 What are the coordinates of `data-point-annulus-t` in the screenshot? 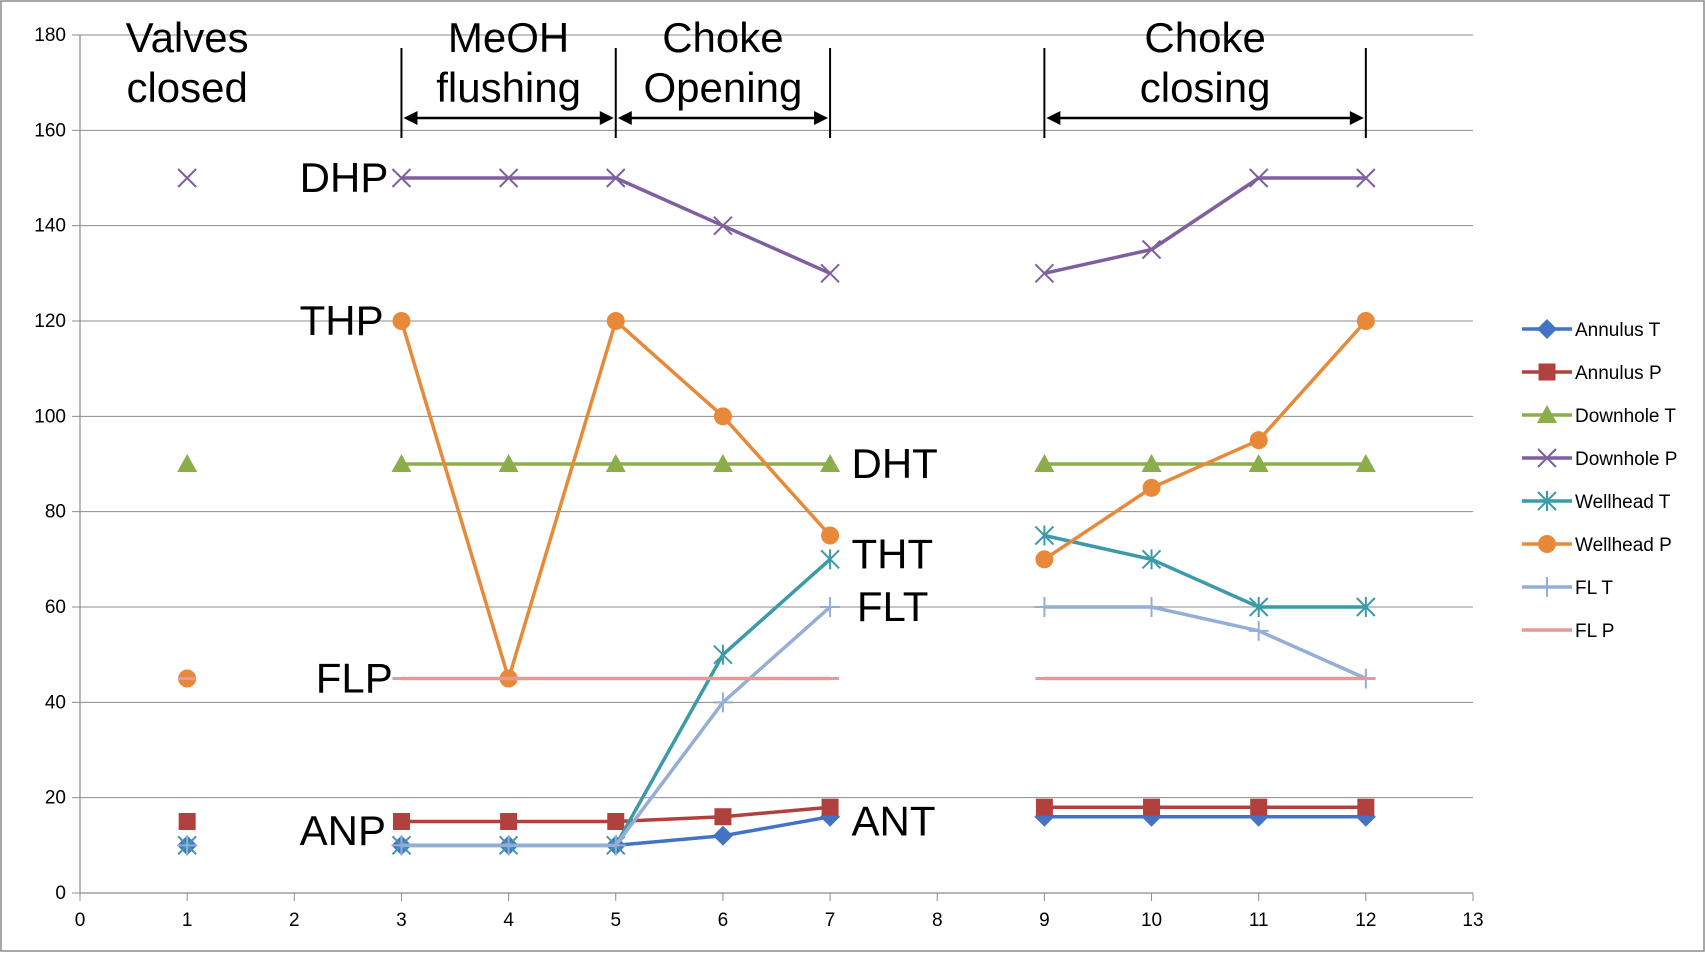 It's located at (722, 835).